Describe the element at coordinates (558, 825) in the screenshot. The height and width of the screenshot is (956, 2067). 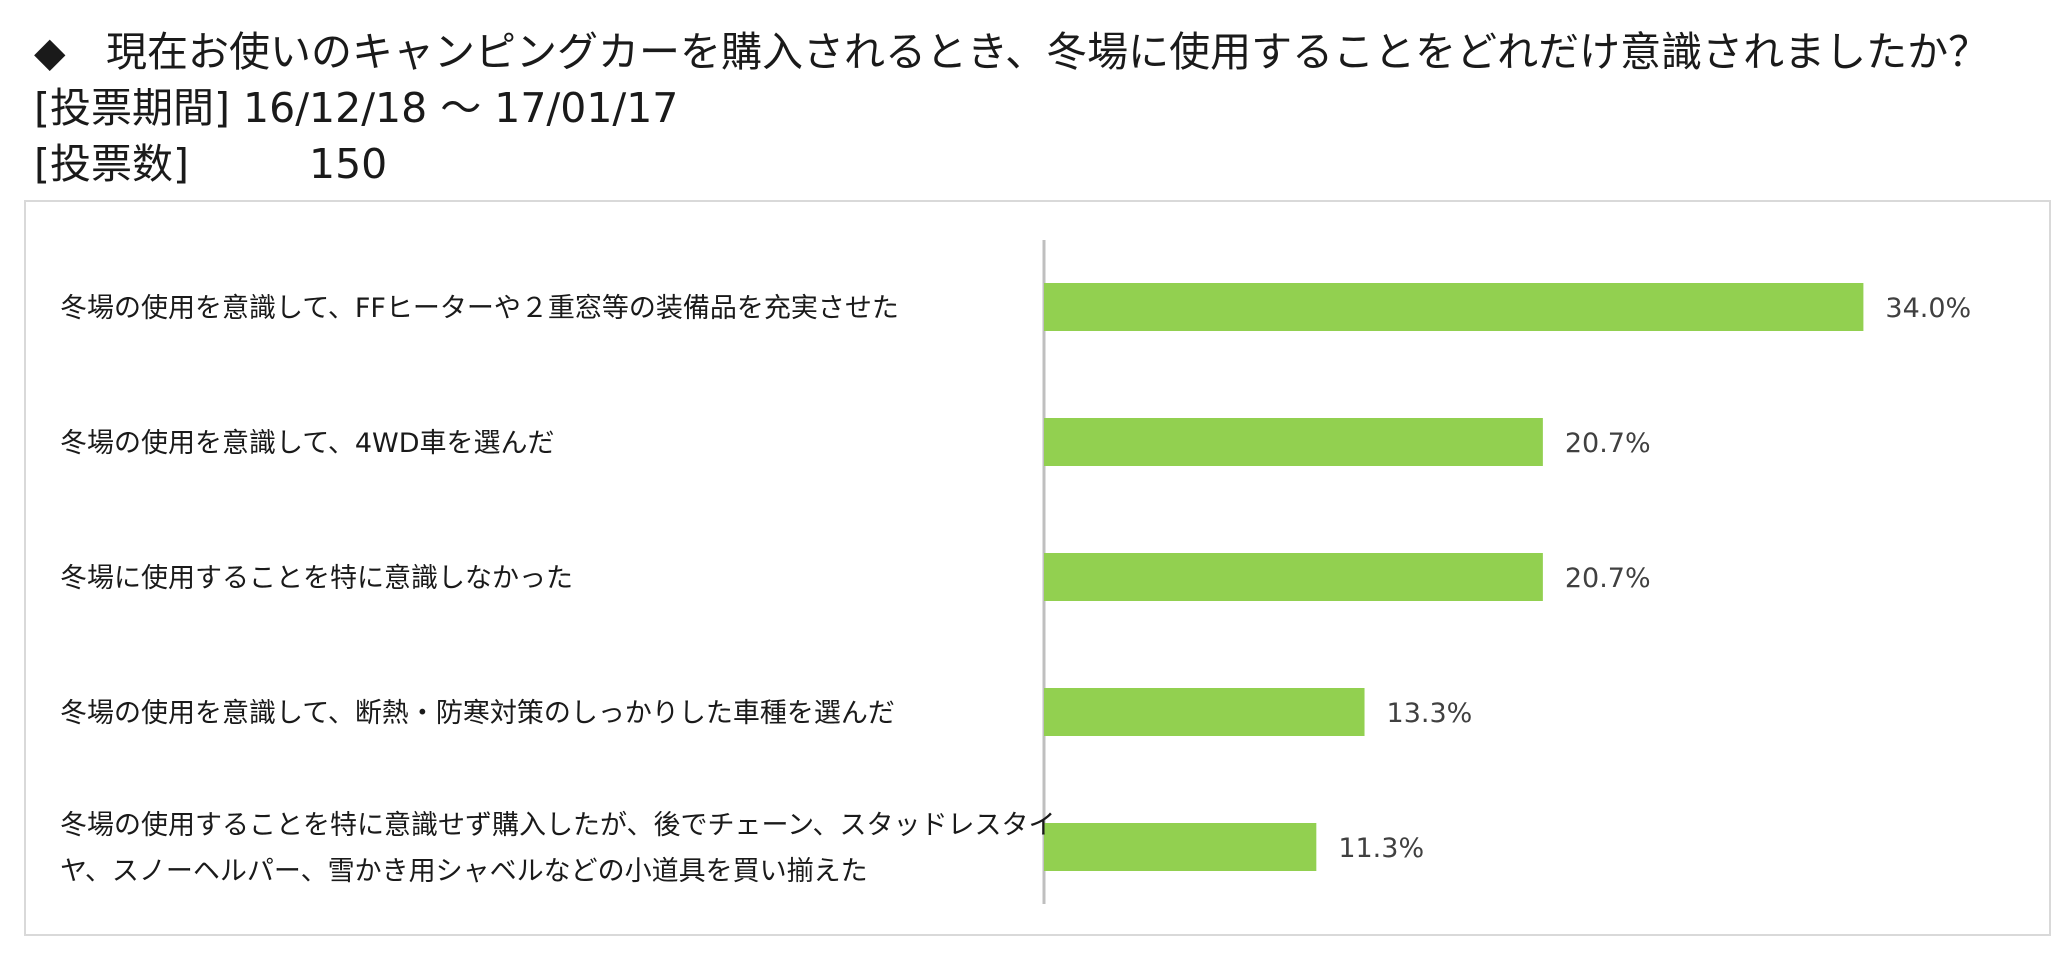
I see `category-label: 冬場の使用することを特に意識せず購入したが、後でチェーン、スタッドレスタイ` at that location.